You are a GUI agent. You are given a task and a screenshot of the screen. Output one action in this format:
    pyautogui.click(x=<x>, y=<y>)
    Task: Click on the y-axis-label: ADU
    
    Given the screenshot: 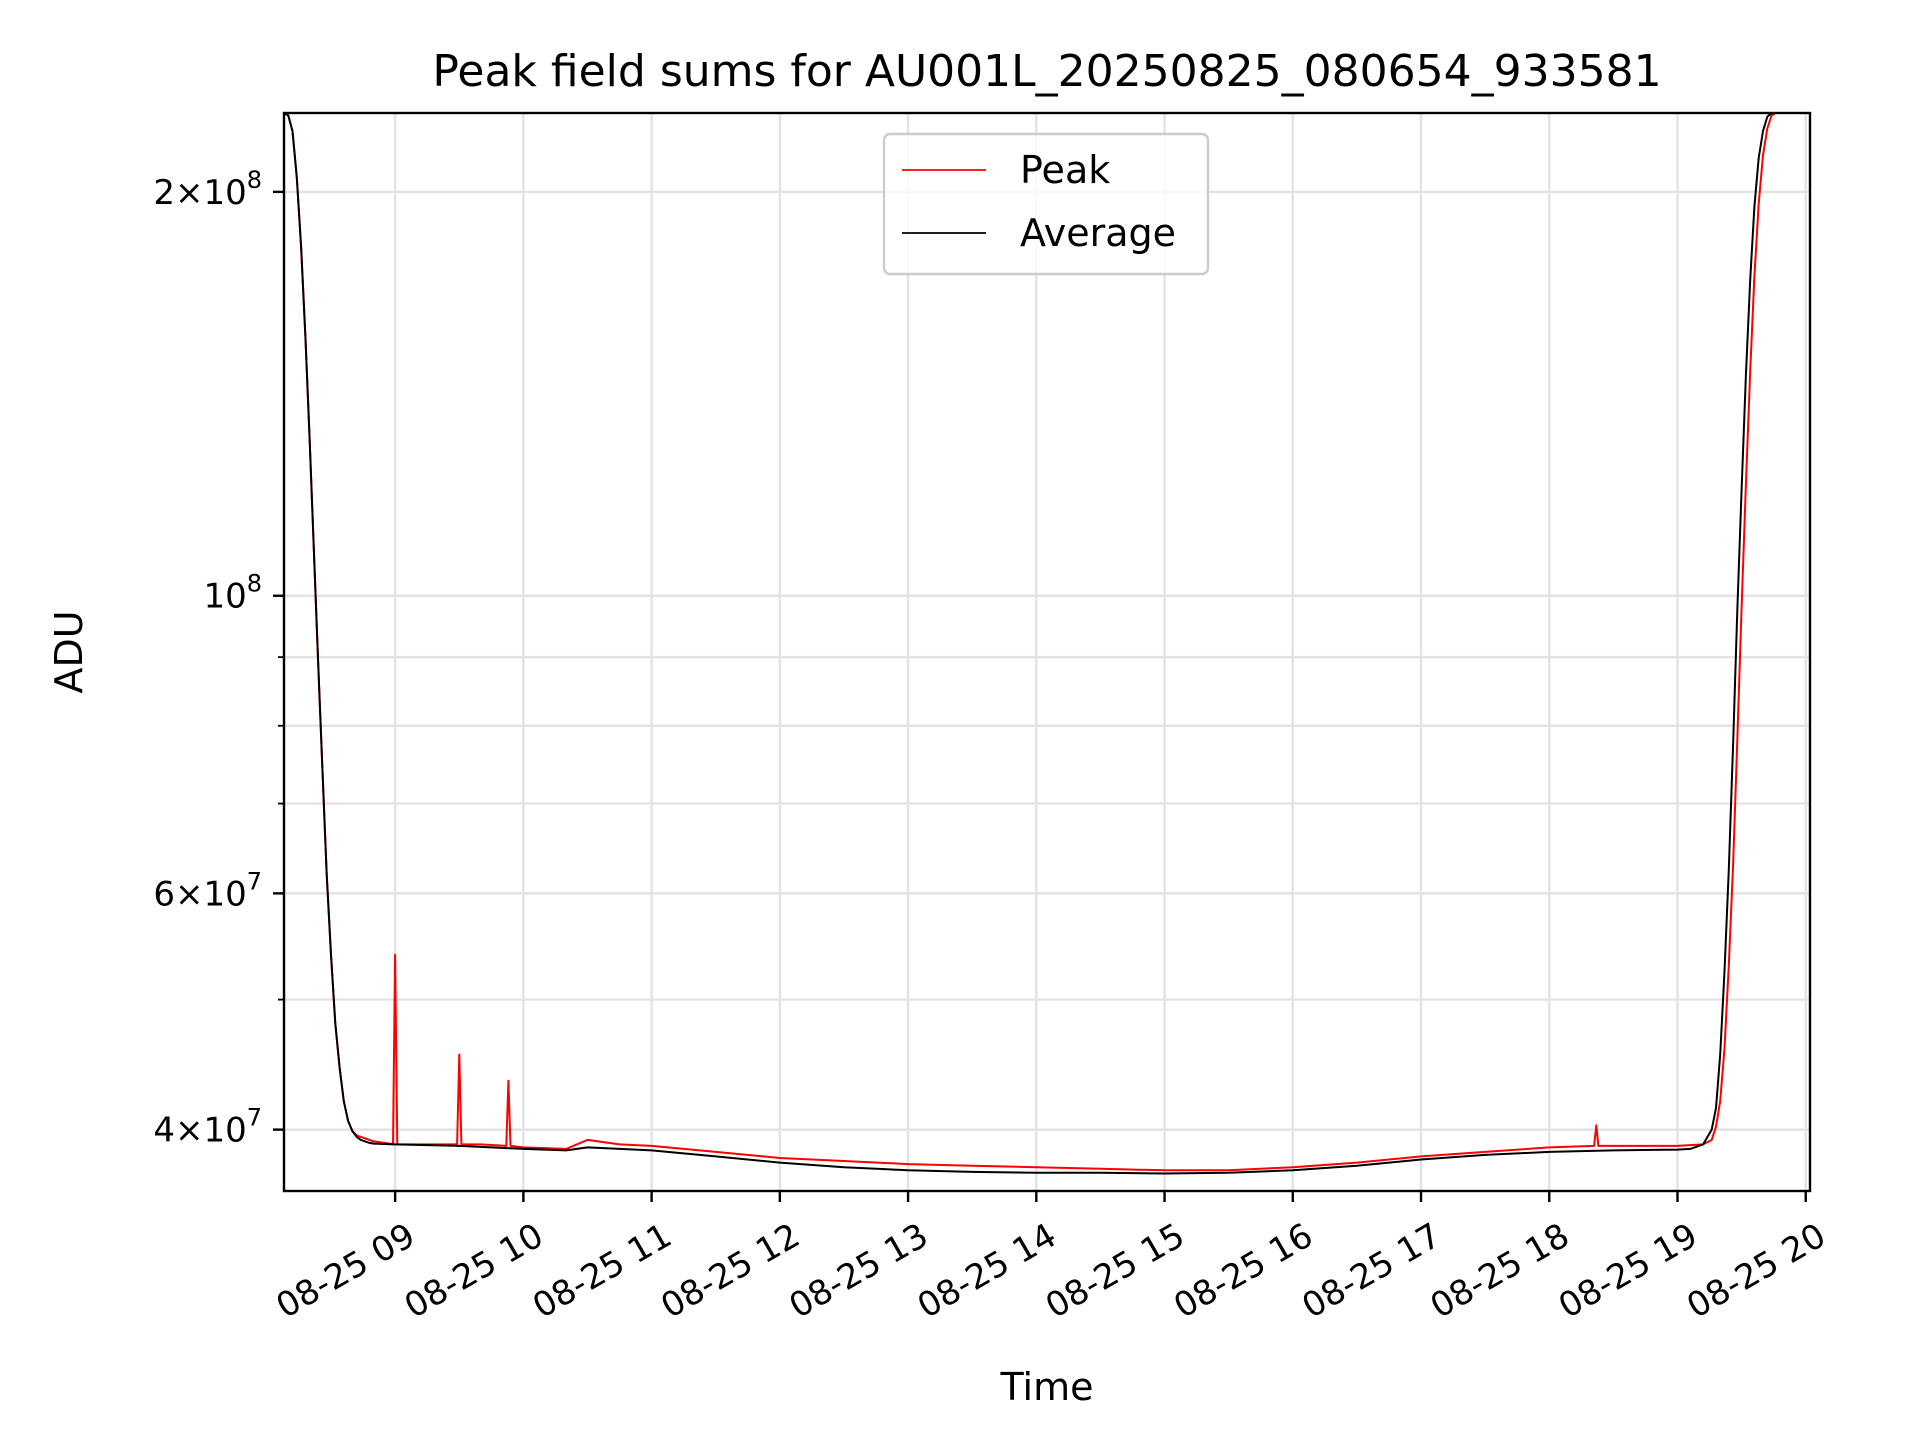 What is the action you would take?
    pyautogui.click(x=69, y=651)
    